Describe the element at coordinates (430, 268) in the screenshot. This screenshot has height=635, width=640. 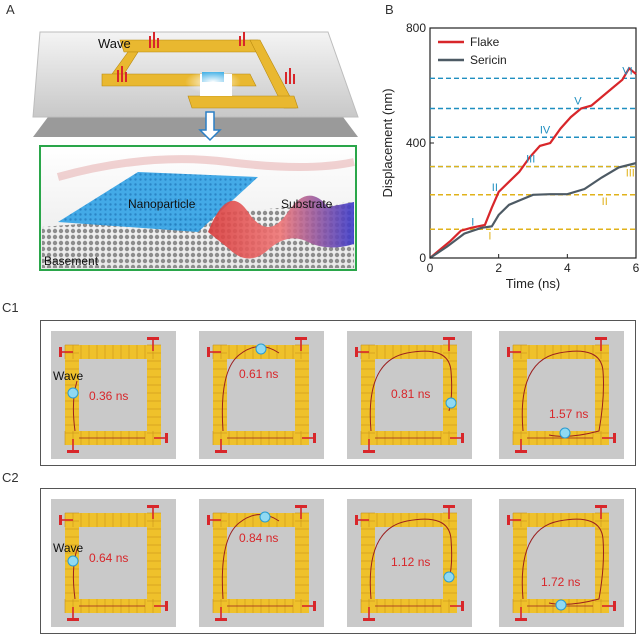
I see `x-tick-label: 0` at that location.